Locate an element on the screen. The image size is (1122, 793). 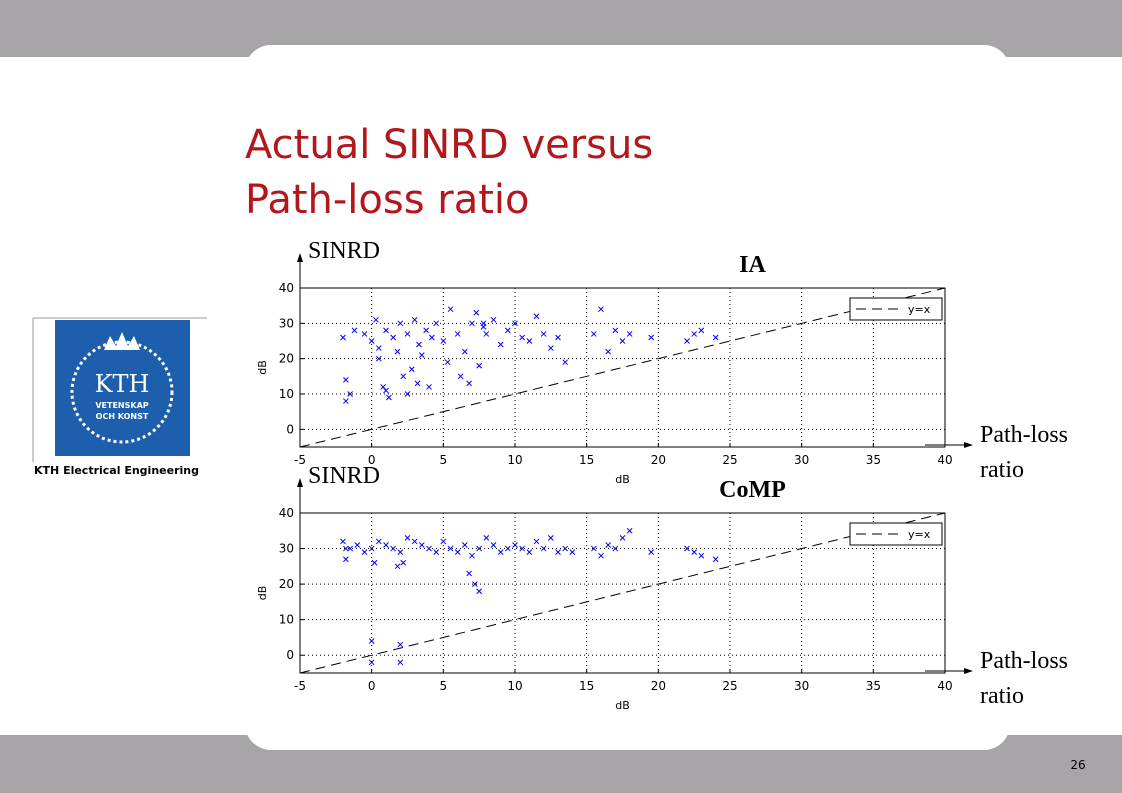
y-axis-label: dB is located at coordinates (262, 593).